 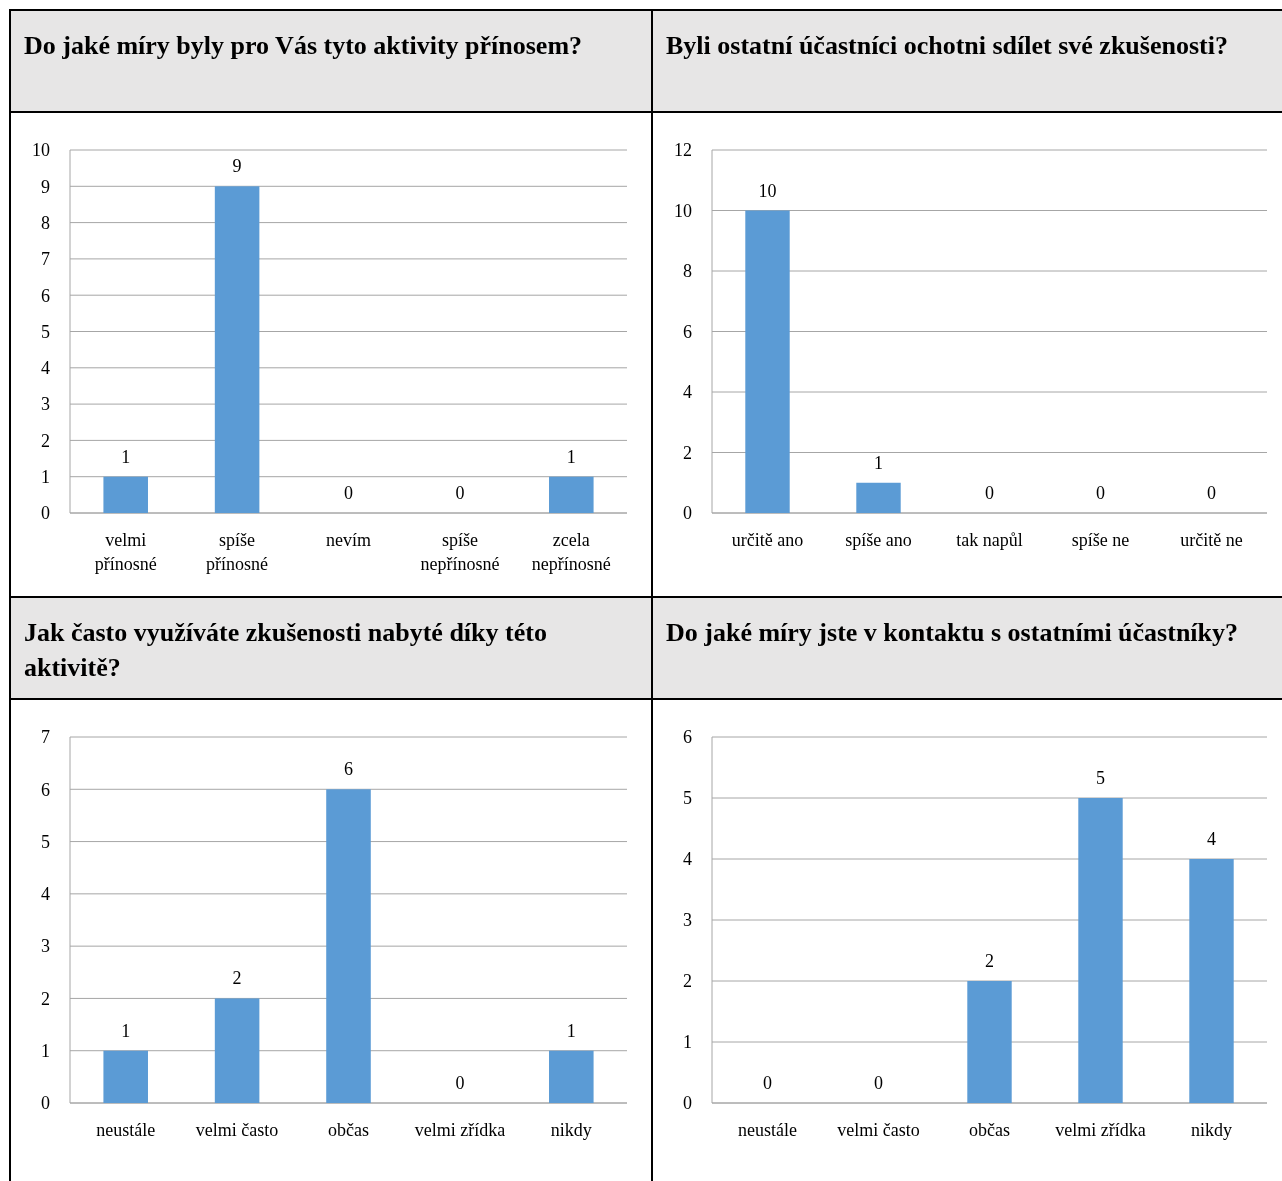 I want to click on x-tick-label: velmi přínosné, so click(x=125, y=552).